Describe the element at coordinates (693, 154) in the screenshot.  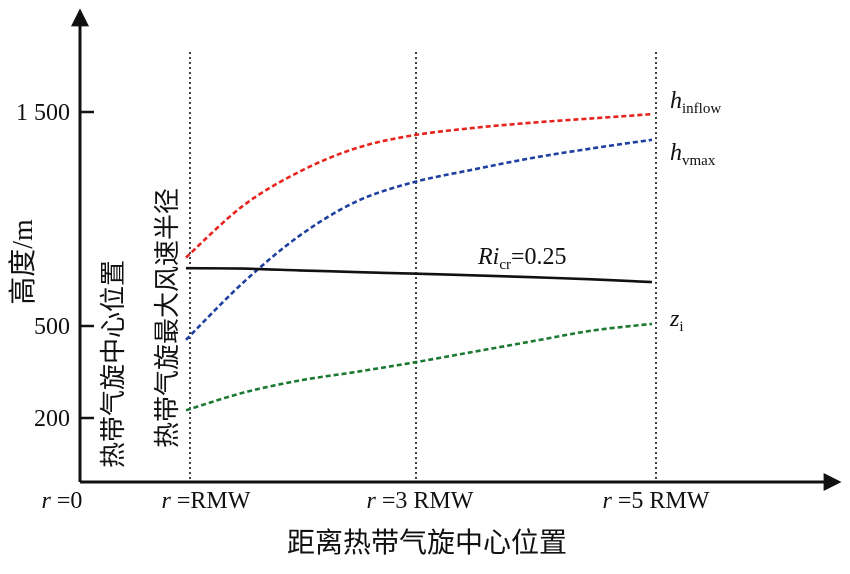
I see `series-label-h-vmax: hvmax` at that location.